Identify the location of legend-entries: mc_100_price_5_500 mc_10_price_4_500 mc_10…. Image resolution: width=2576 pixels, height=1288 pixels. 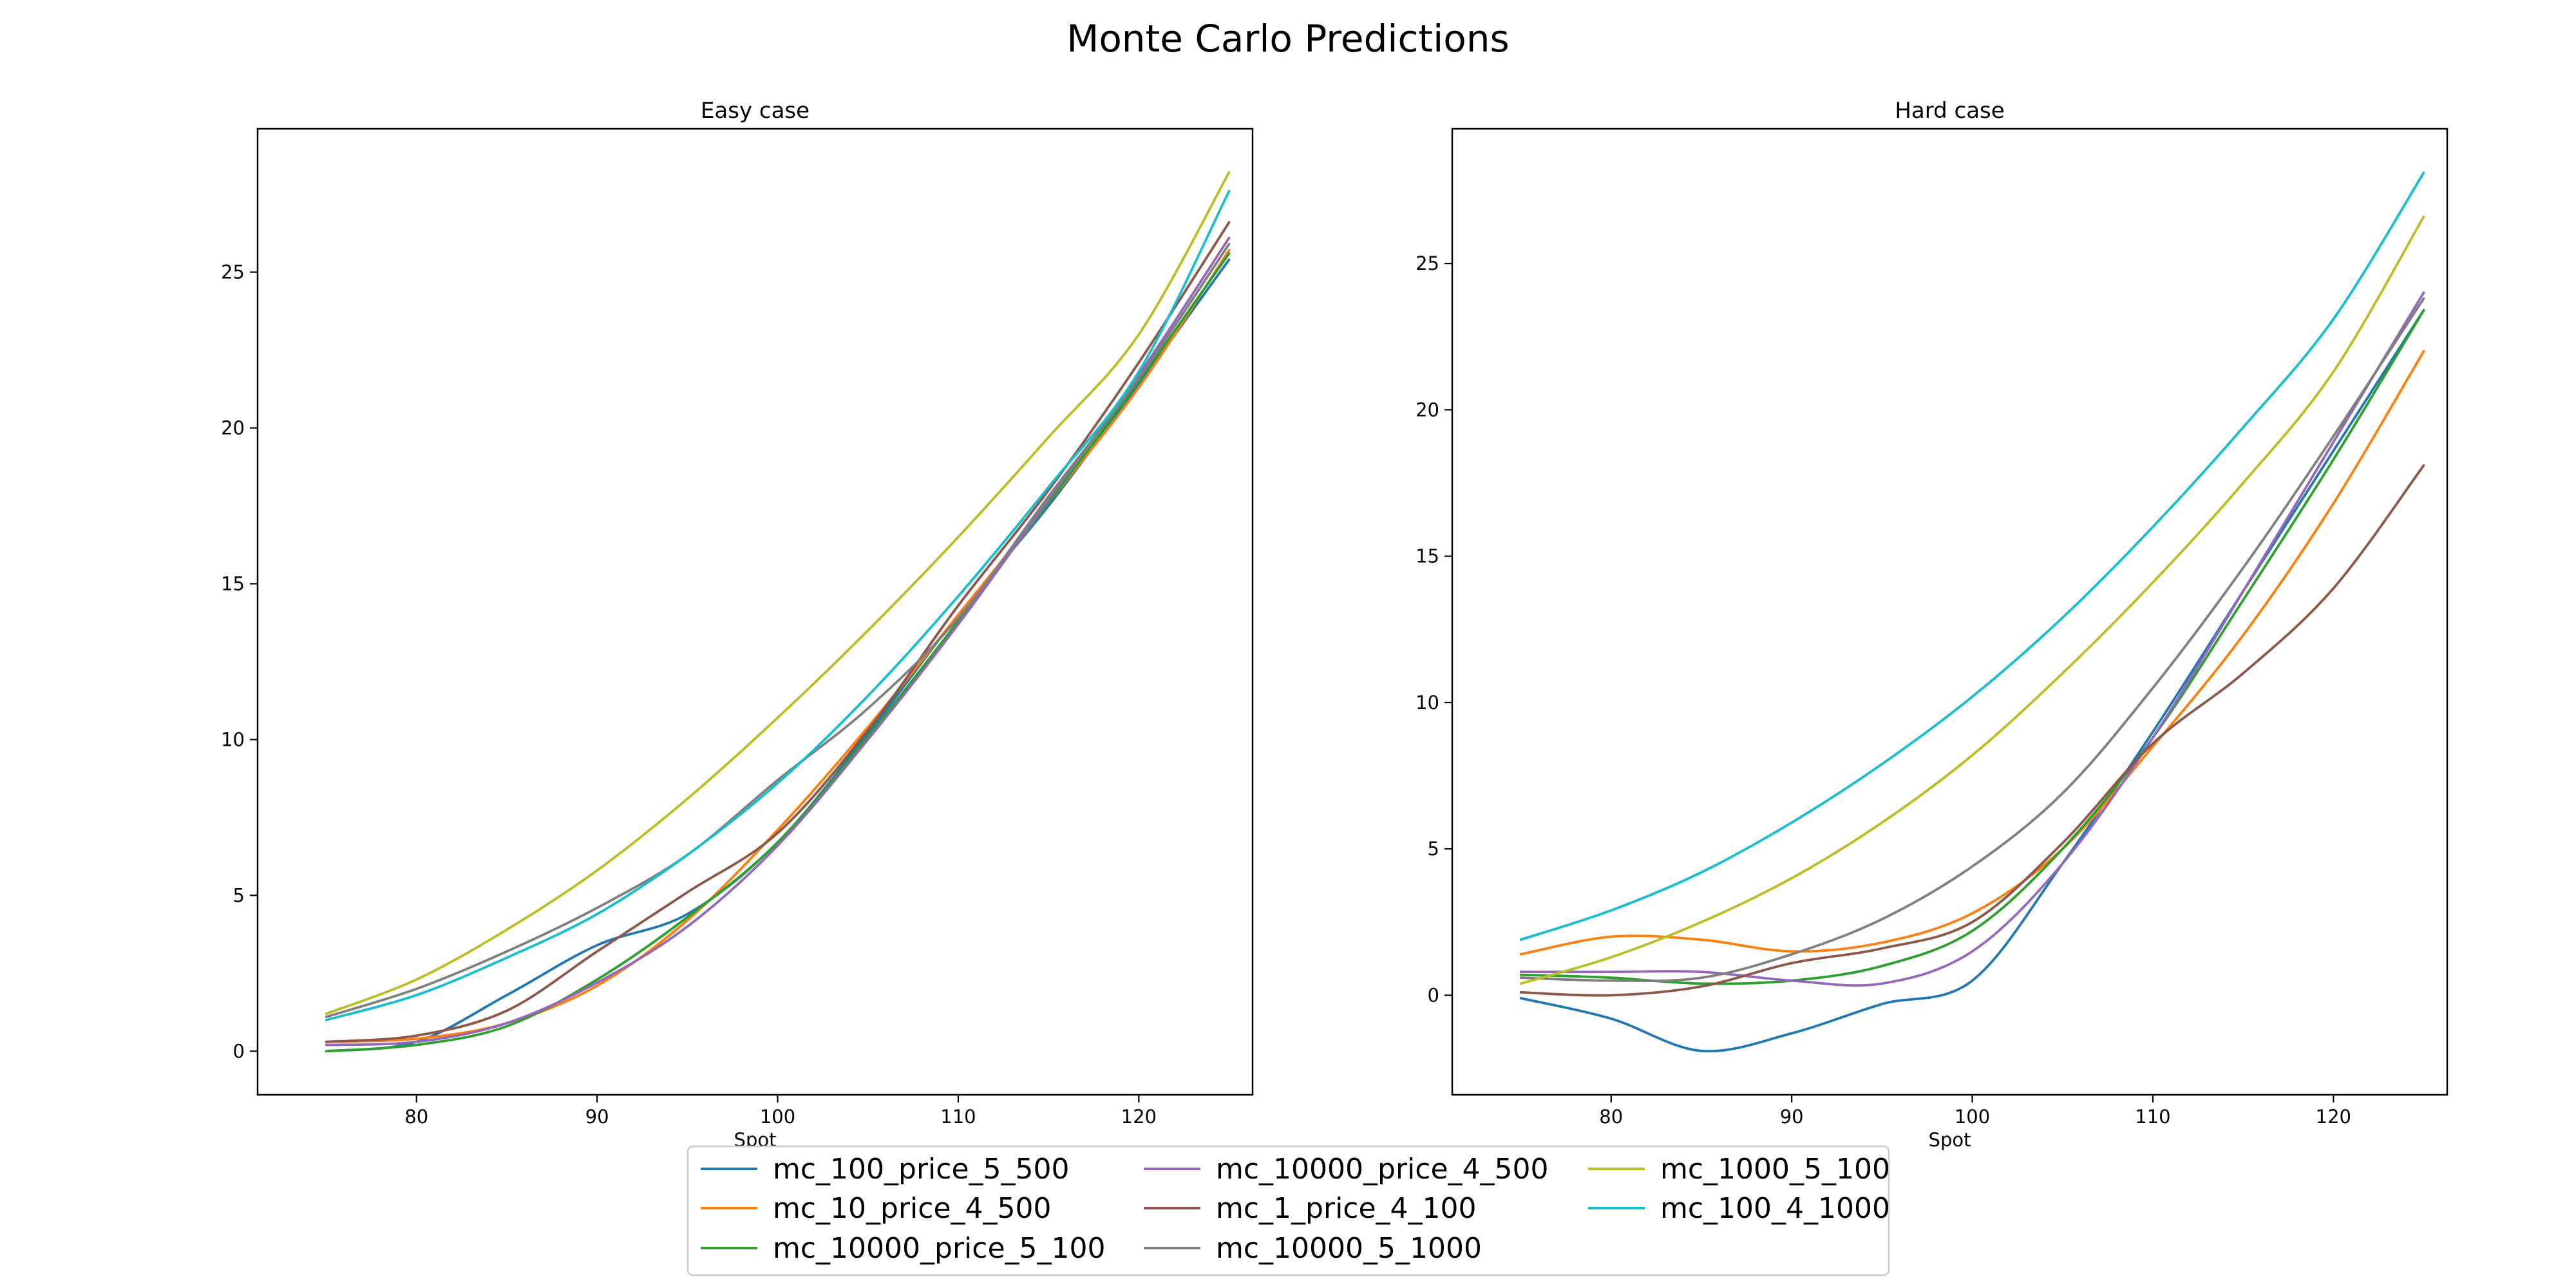
(1295, 1209).